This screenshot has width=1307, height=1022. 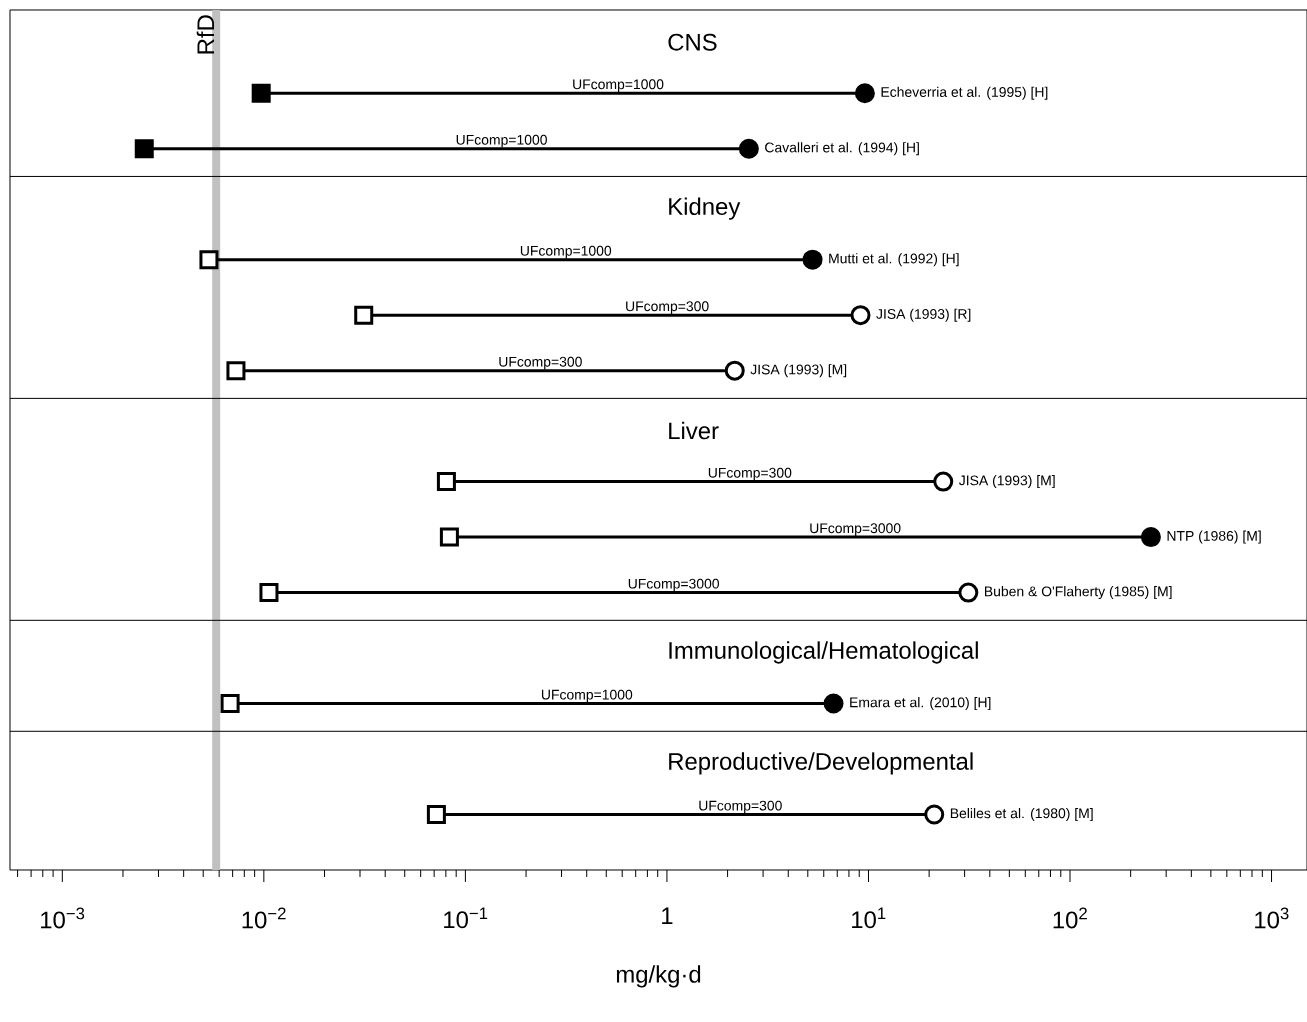 I want to click on y-tick-label: NTP (1986) [M], so click(x=1214, y=537).